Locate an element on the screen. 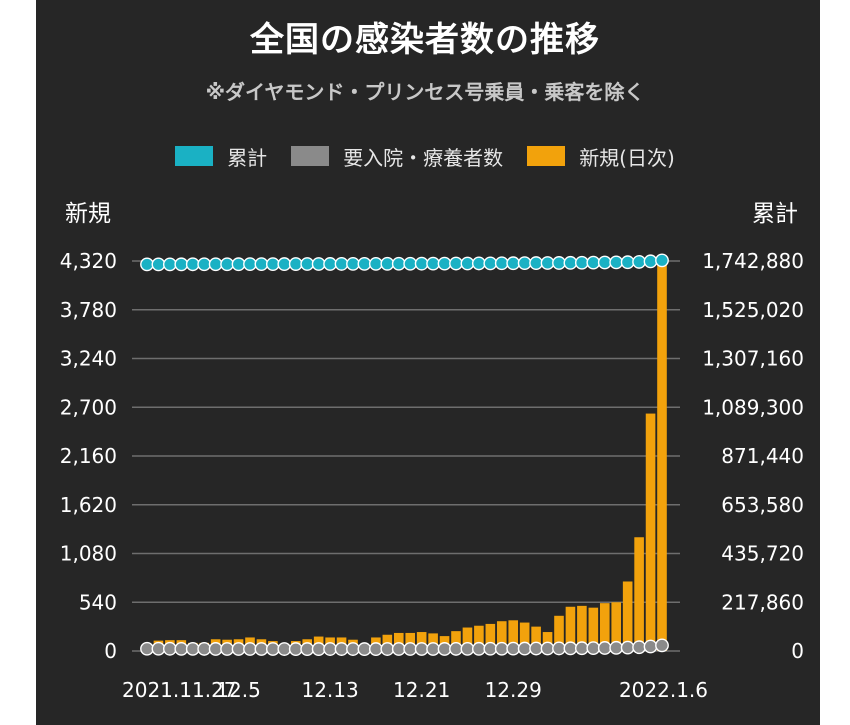 This screenshot has width=850, height=725. right-tick-label: 1,089,300 is located at coordinates (753, 407).